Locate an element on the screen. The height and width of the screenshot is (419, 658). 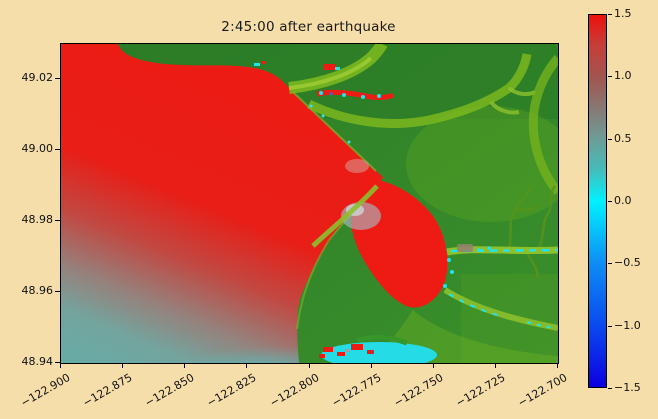
x-tick-label: −122.700 is located at coordinates (542, 390).